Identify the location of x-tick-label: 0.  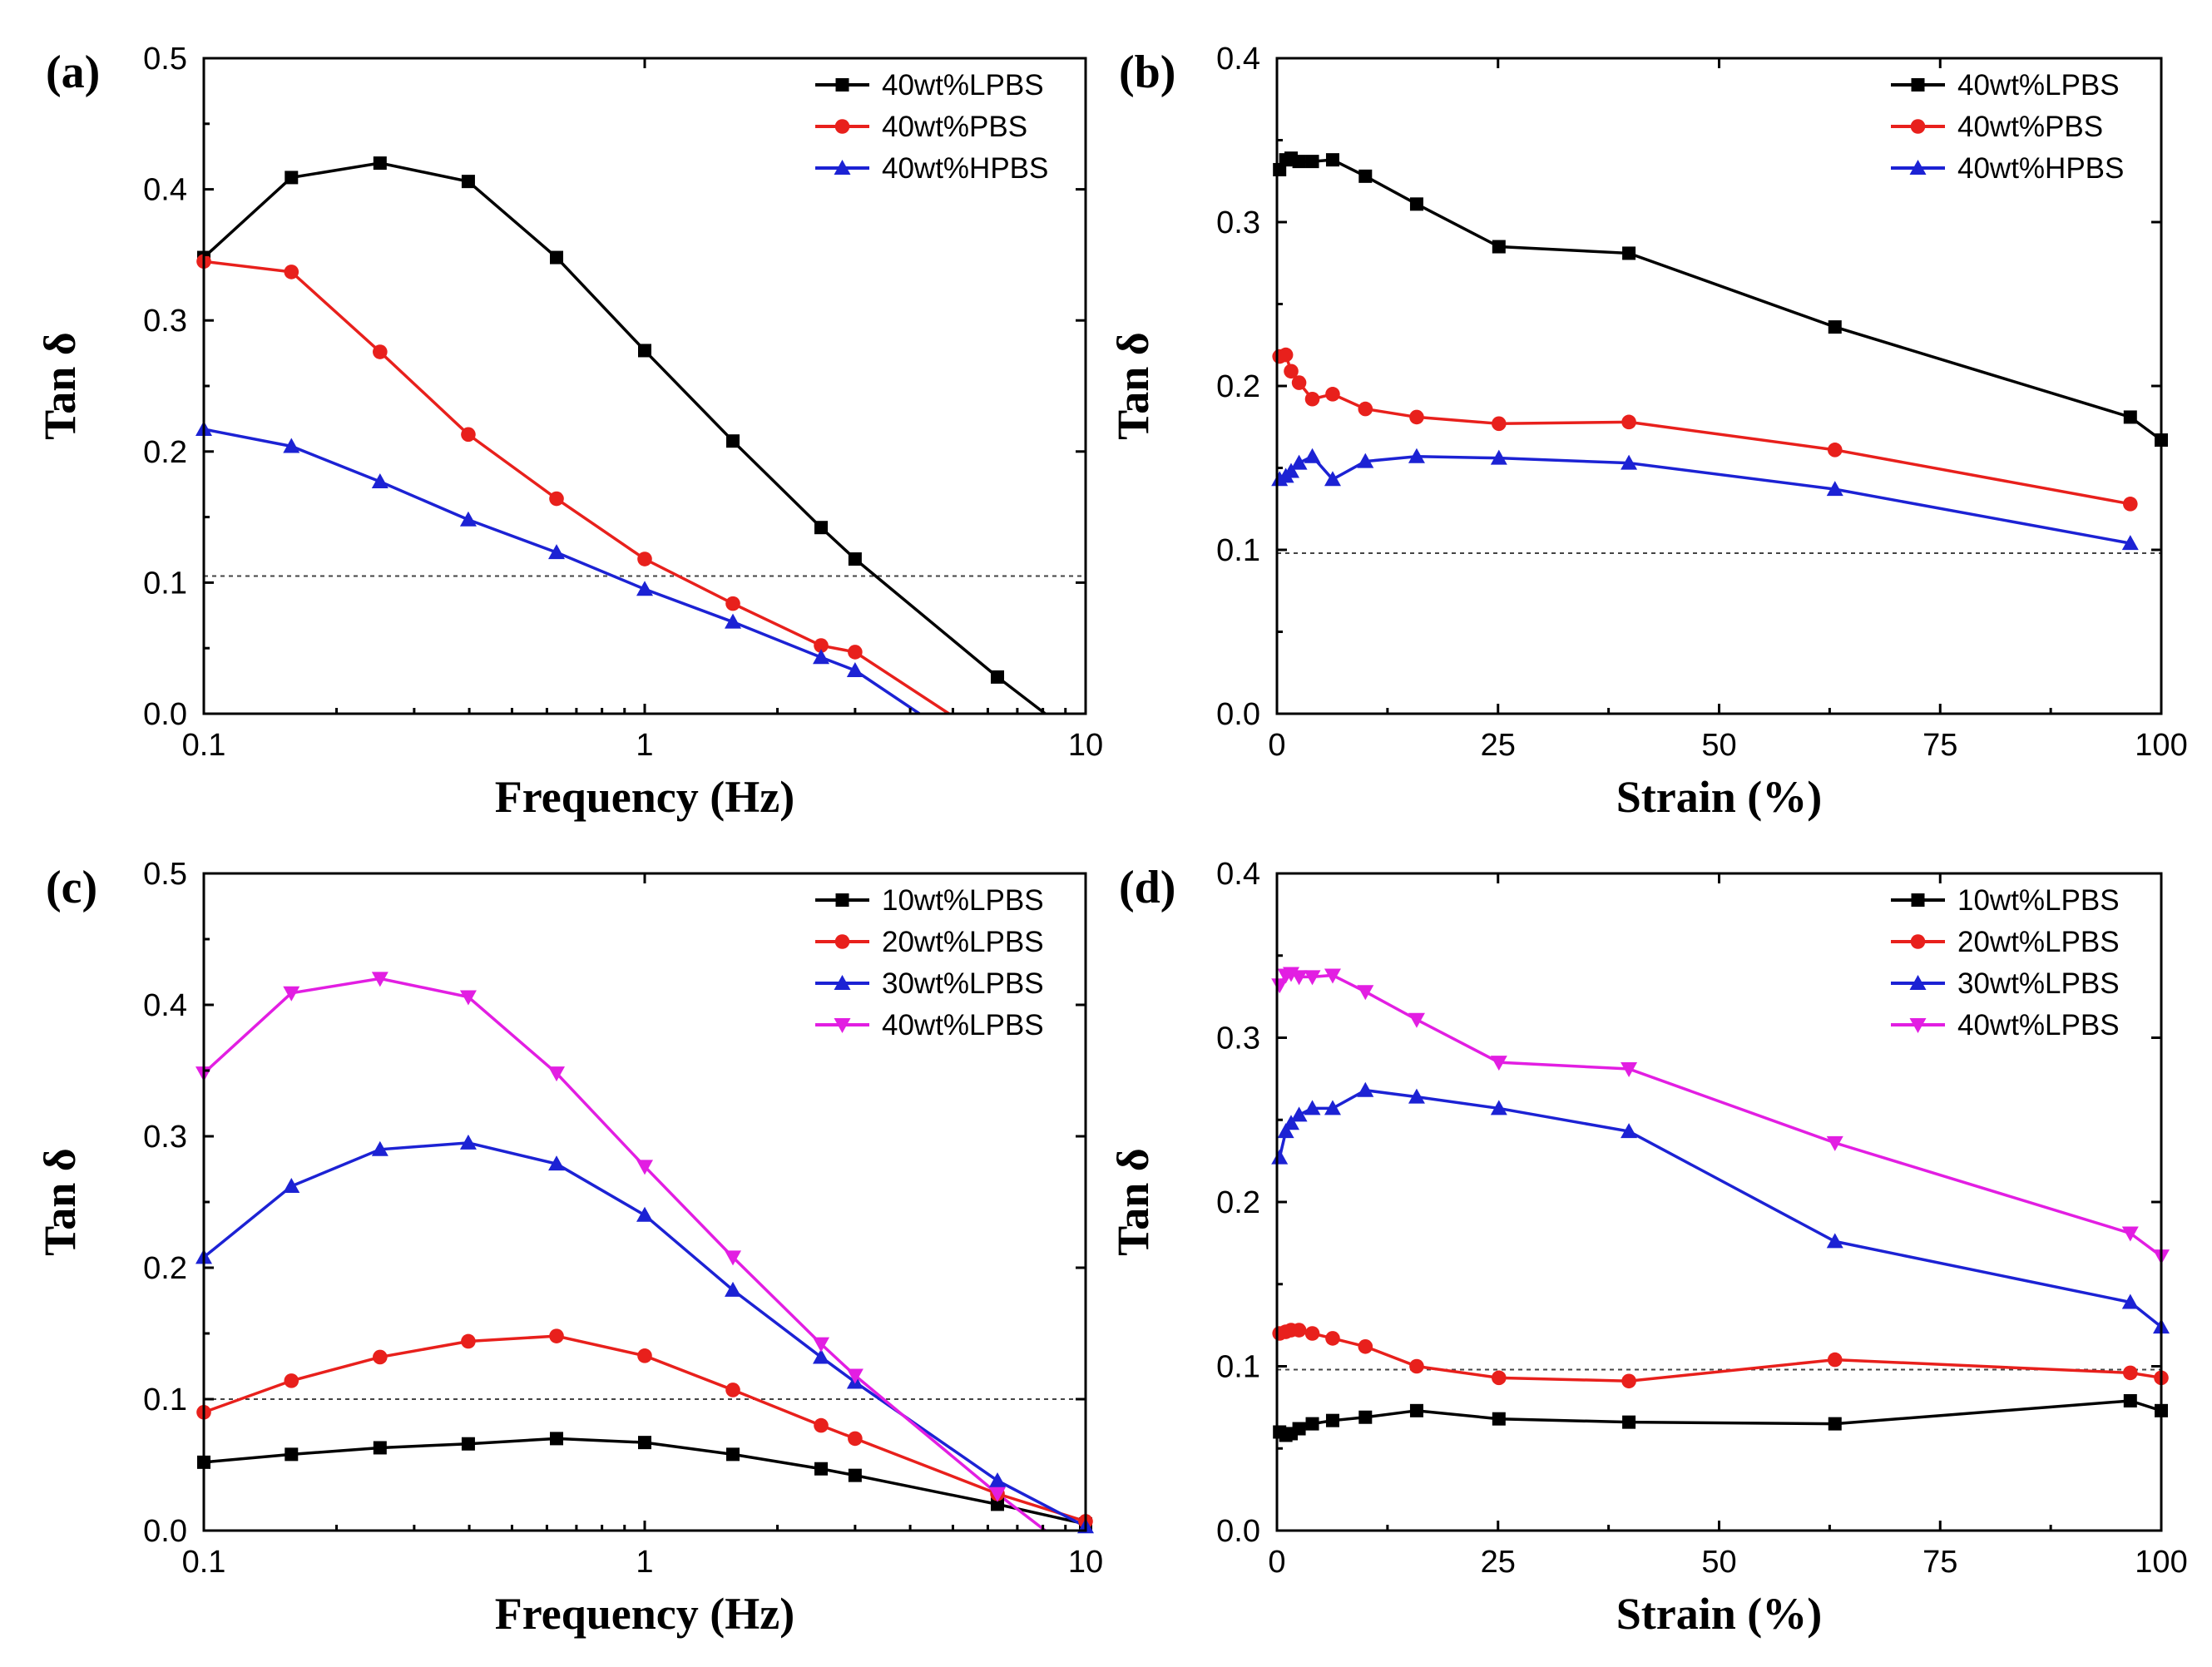
(1276, 746).